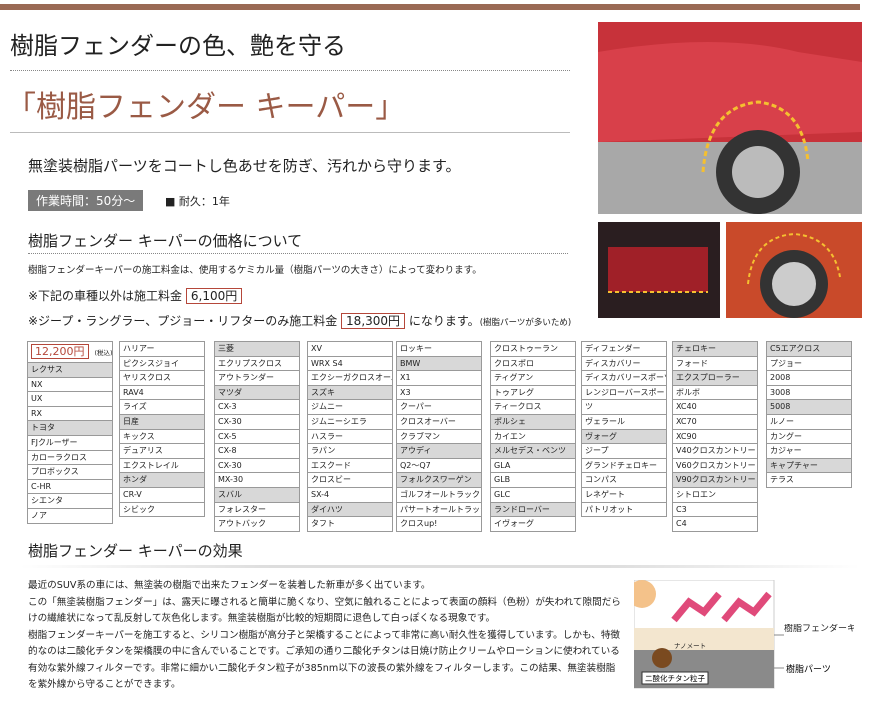  I want to click on model-cell: ディフェンダー, so click(624, 349).